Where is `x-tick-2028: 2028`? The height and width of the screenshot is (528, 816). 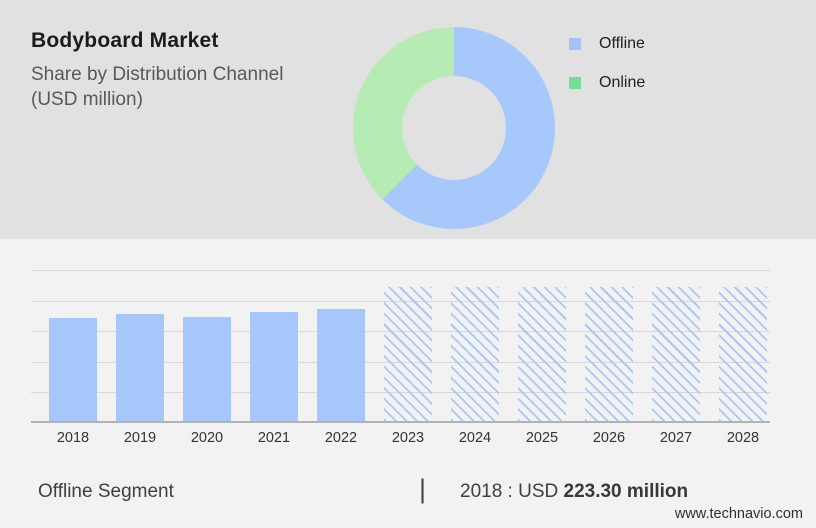
x-tick-2028: 2028 is located at coordinates (743, 438).